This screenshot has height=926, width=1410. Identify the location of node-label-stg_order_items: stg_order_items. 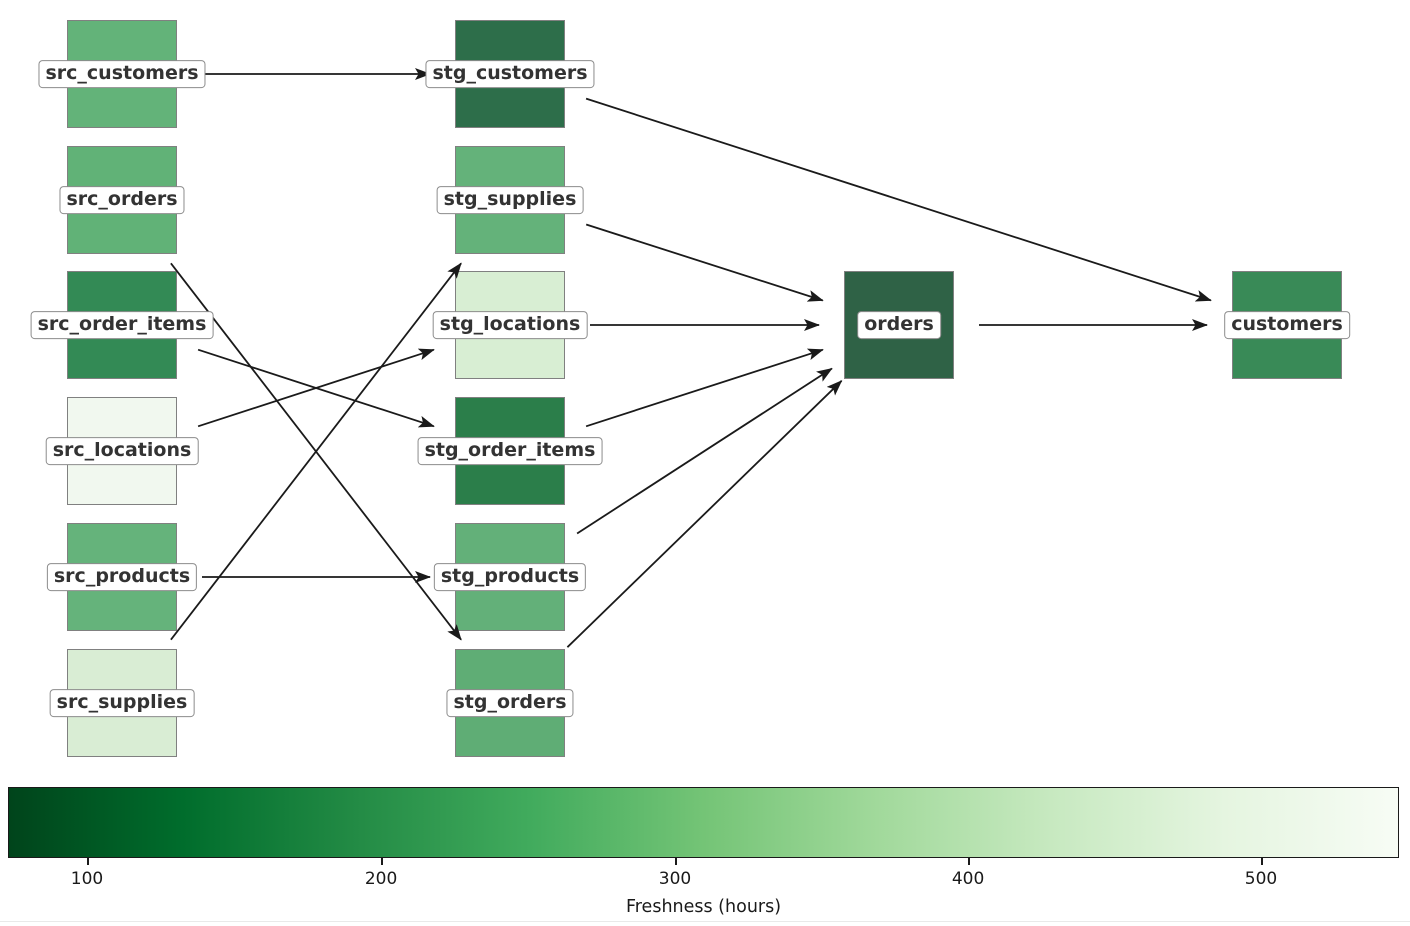
(510, 451).